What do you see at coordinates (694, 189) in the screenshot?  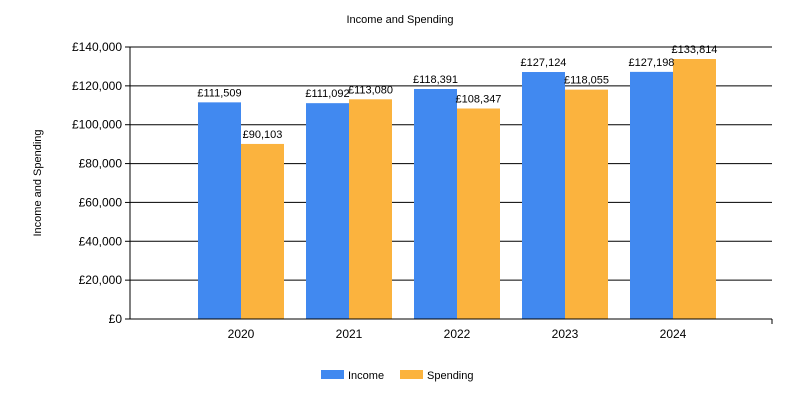 I see `bar-spending-2024` at bounding box center [694, 189].